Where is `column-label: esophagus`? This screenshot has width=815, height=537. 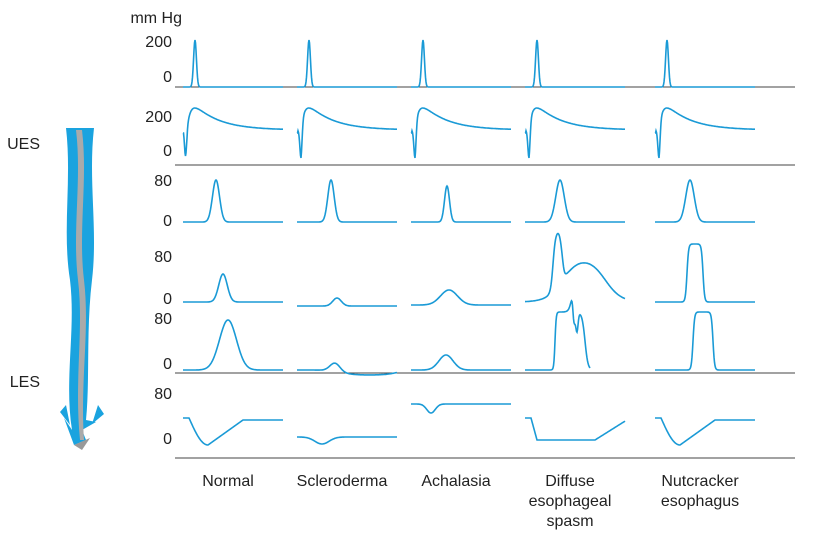 column-label: esophagus is located at coordinates (700, 501).